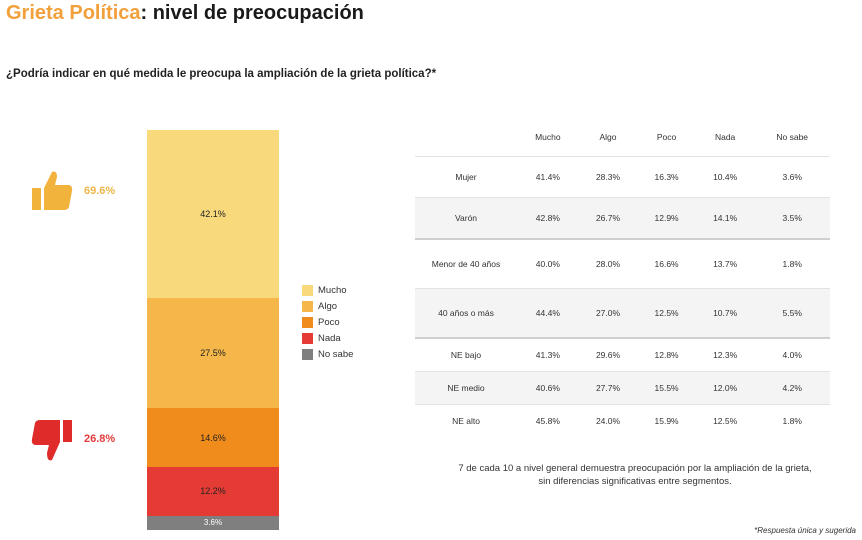 This screenshot has width=862, height=540. What do you see at coordinates (792, 177) in the screenshot?
I see `table-cell: 3.6%` at bounding box center [792, 177].